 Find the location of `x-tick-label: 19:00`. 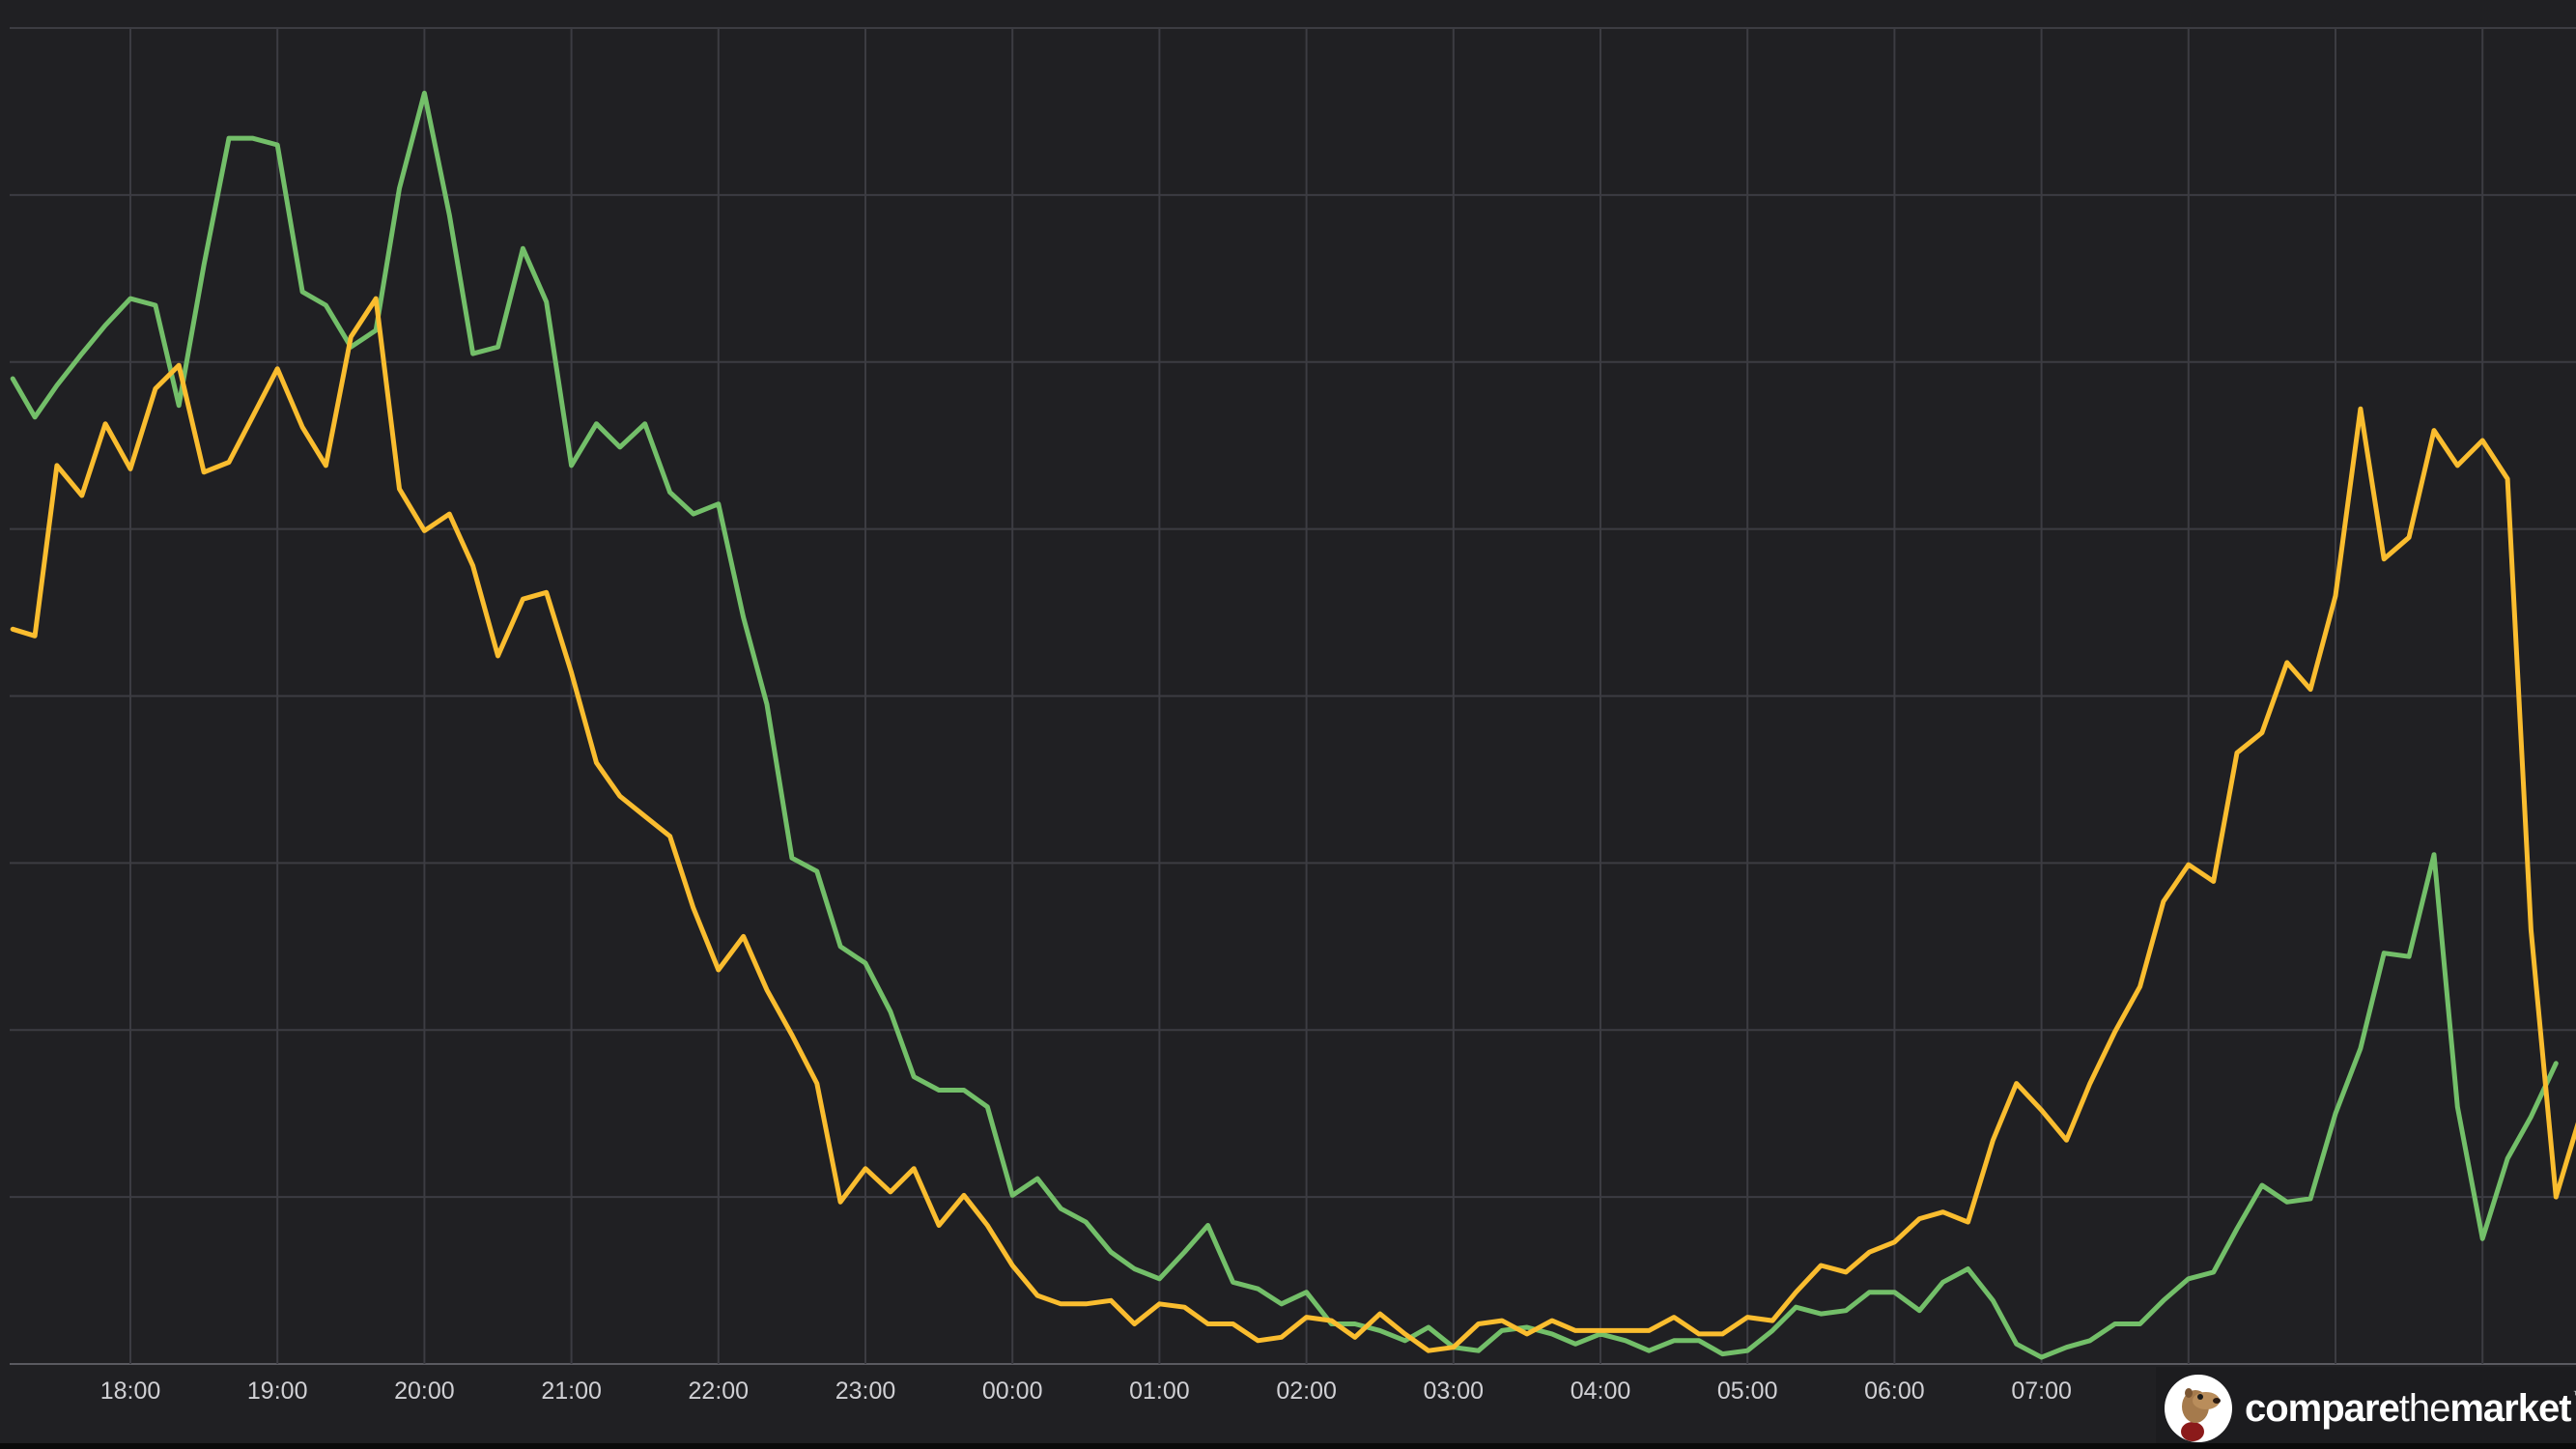

x-tick-label: 19:00 is located at coordinates (277, 1391).